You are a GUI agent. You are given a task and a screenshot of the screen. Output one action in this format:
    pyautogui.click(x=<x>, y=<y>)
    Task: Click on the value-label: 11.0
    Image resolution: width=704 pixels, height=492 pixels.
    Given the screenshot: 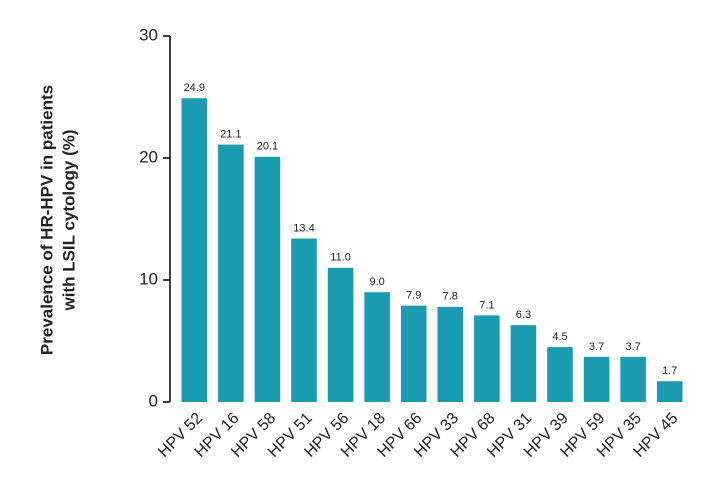 What is the action you would take?
    pyautogui.click(x=340, y=258)
    